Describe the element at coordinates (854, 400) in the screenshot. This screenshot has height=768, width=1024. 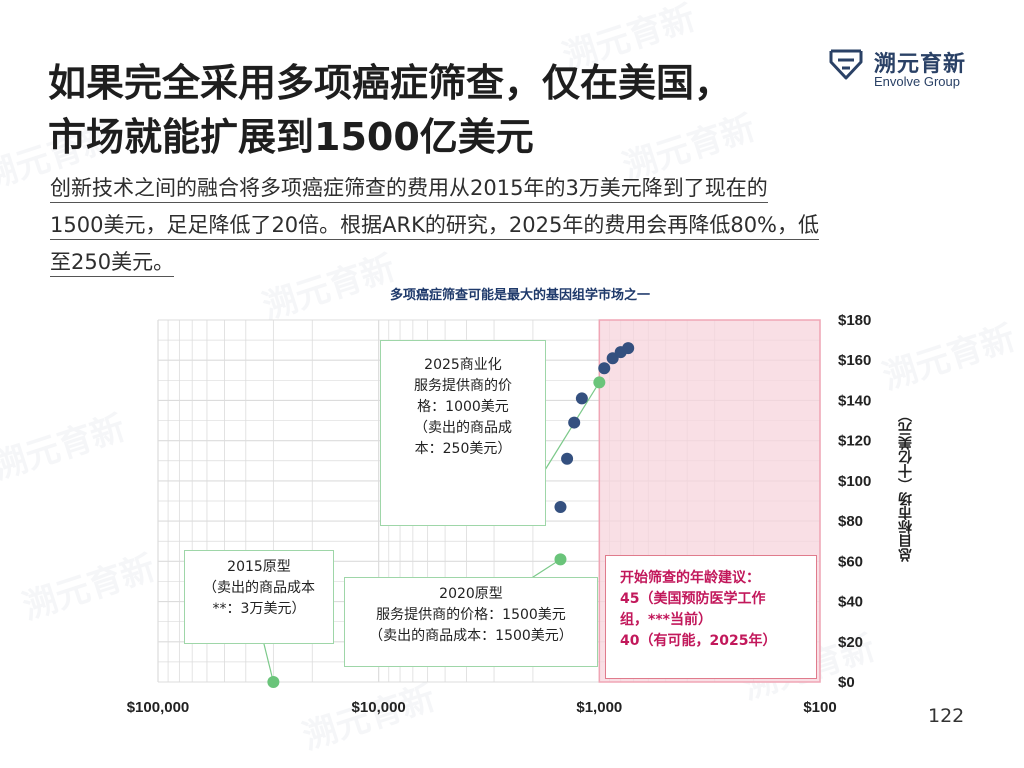
I see `y-tick-label: $140` at that location.